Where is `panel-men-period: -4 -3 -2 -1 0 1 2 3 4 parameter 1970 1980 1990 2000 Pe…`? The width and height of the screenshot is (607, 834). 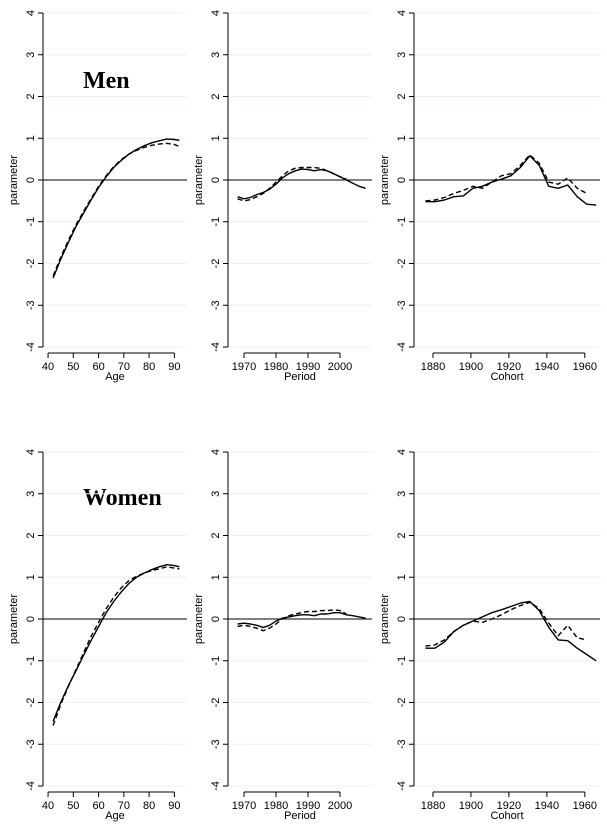
panel-men-period: -4 -3 -2 -1 0 1 2 3 4 parameter 1970 1980 1990 2000 Pe… is located at coordinates (282, 196).